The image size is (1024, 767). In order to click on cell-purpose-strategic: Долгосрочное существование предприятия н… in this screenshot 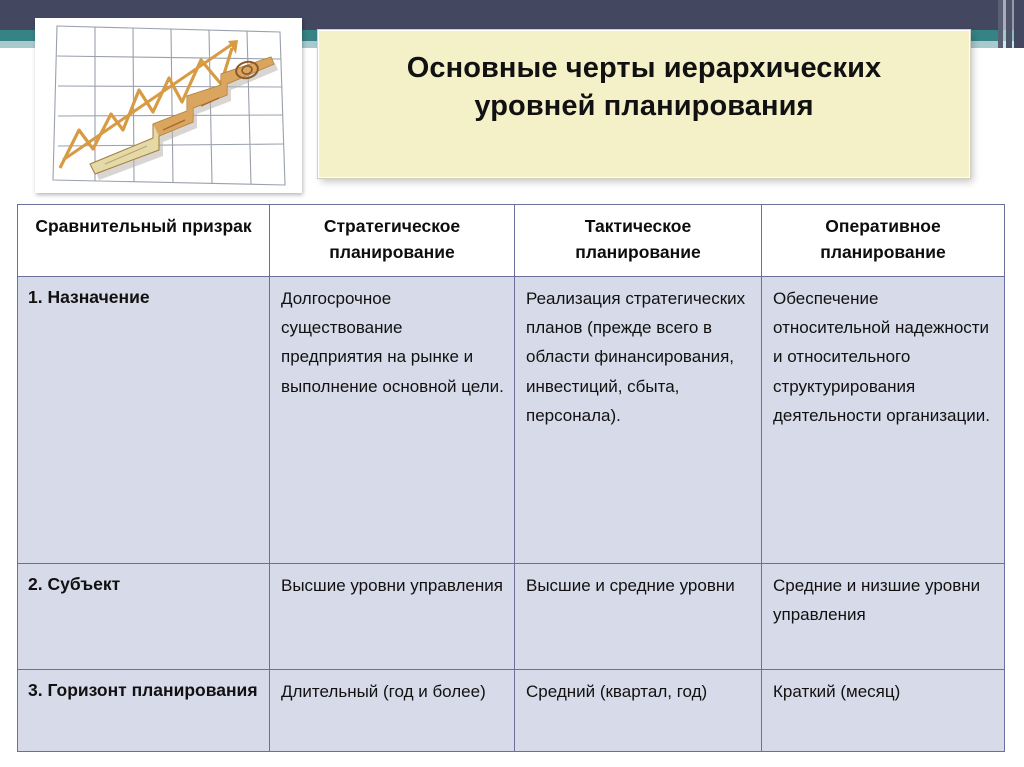, I will do `click(392, 420)`.